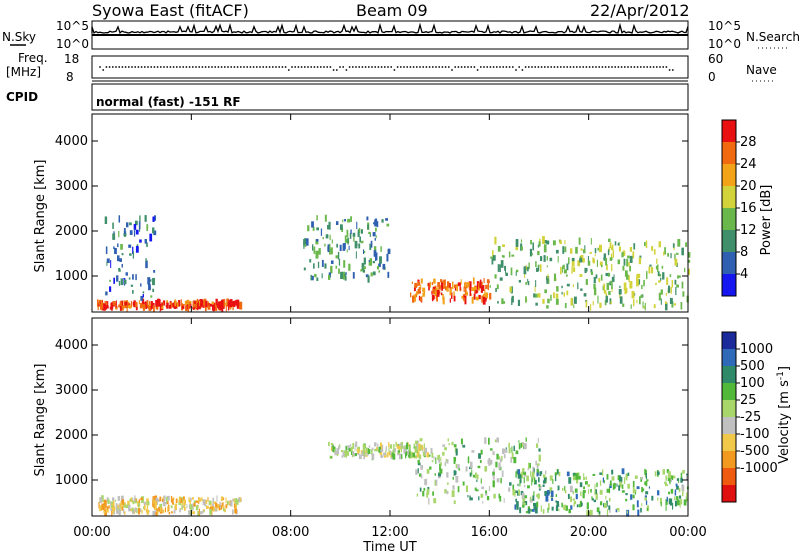  Describe the element at coordinates (729, 241) in the screenshot. I see `colorbar-segment` at that location.